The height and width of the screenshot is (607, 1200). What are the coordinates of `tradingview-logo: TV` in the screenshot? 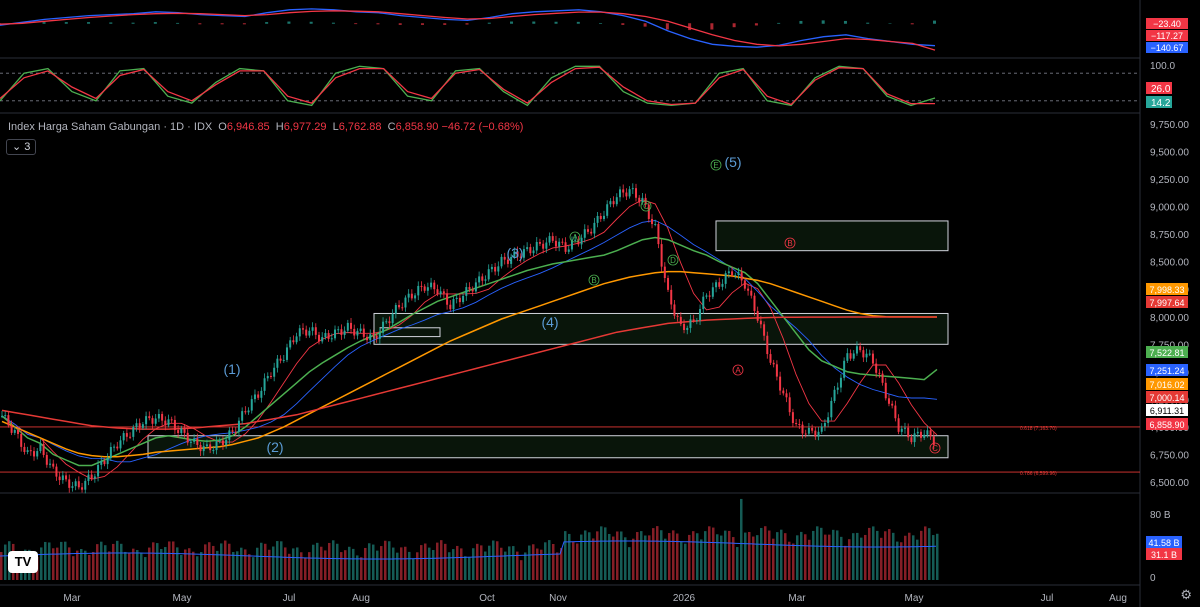 It's located at (23, 562).